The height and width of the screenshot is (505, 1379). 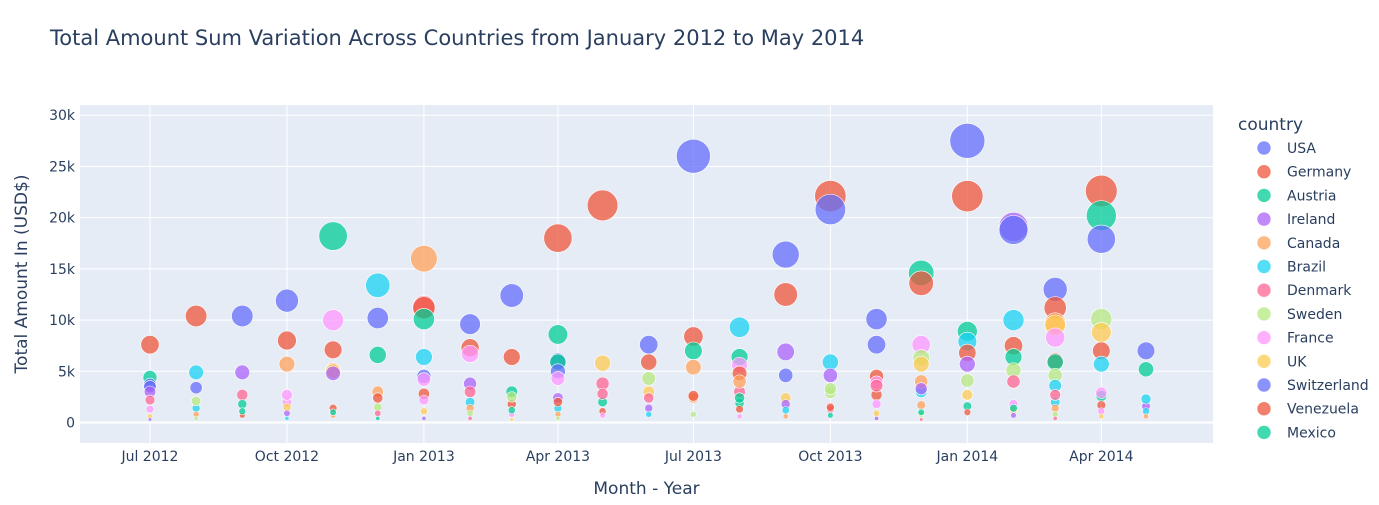 What do you see at coordinates (1323, 410) in the screenshot?
I see `legend-item-label: Venezuela` at bounding box center [1323, 410].